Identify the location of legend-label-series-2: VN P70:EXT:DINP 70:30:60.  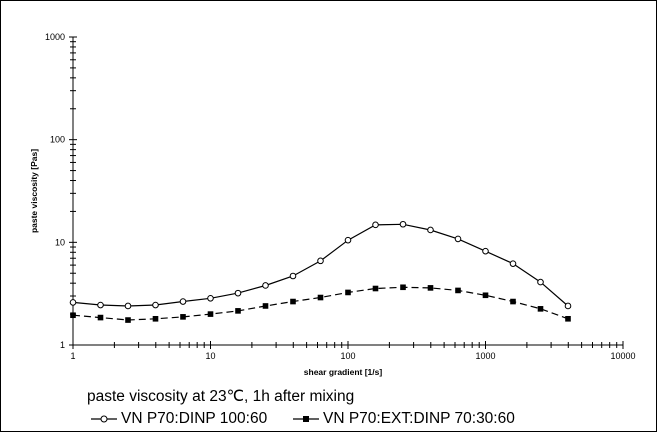
(419, 418).